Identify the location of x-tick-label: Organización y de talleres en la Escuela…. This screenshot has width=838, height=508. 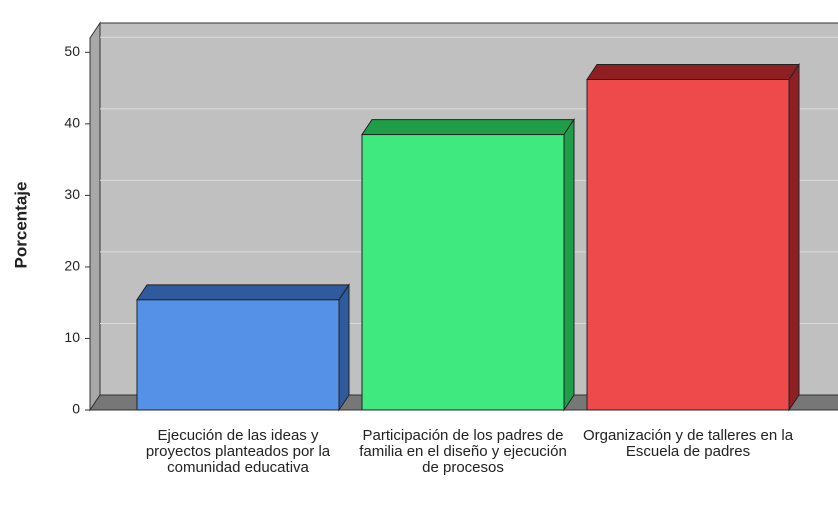
(688, 443).